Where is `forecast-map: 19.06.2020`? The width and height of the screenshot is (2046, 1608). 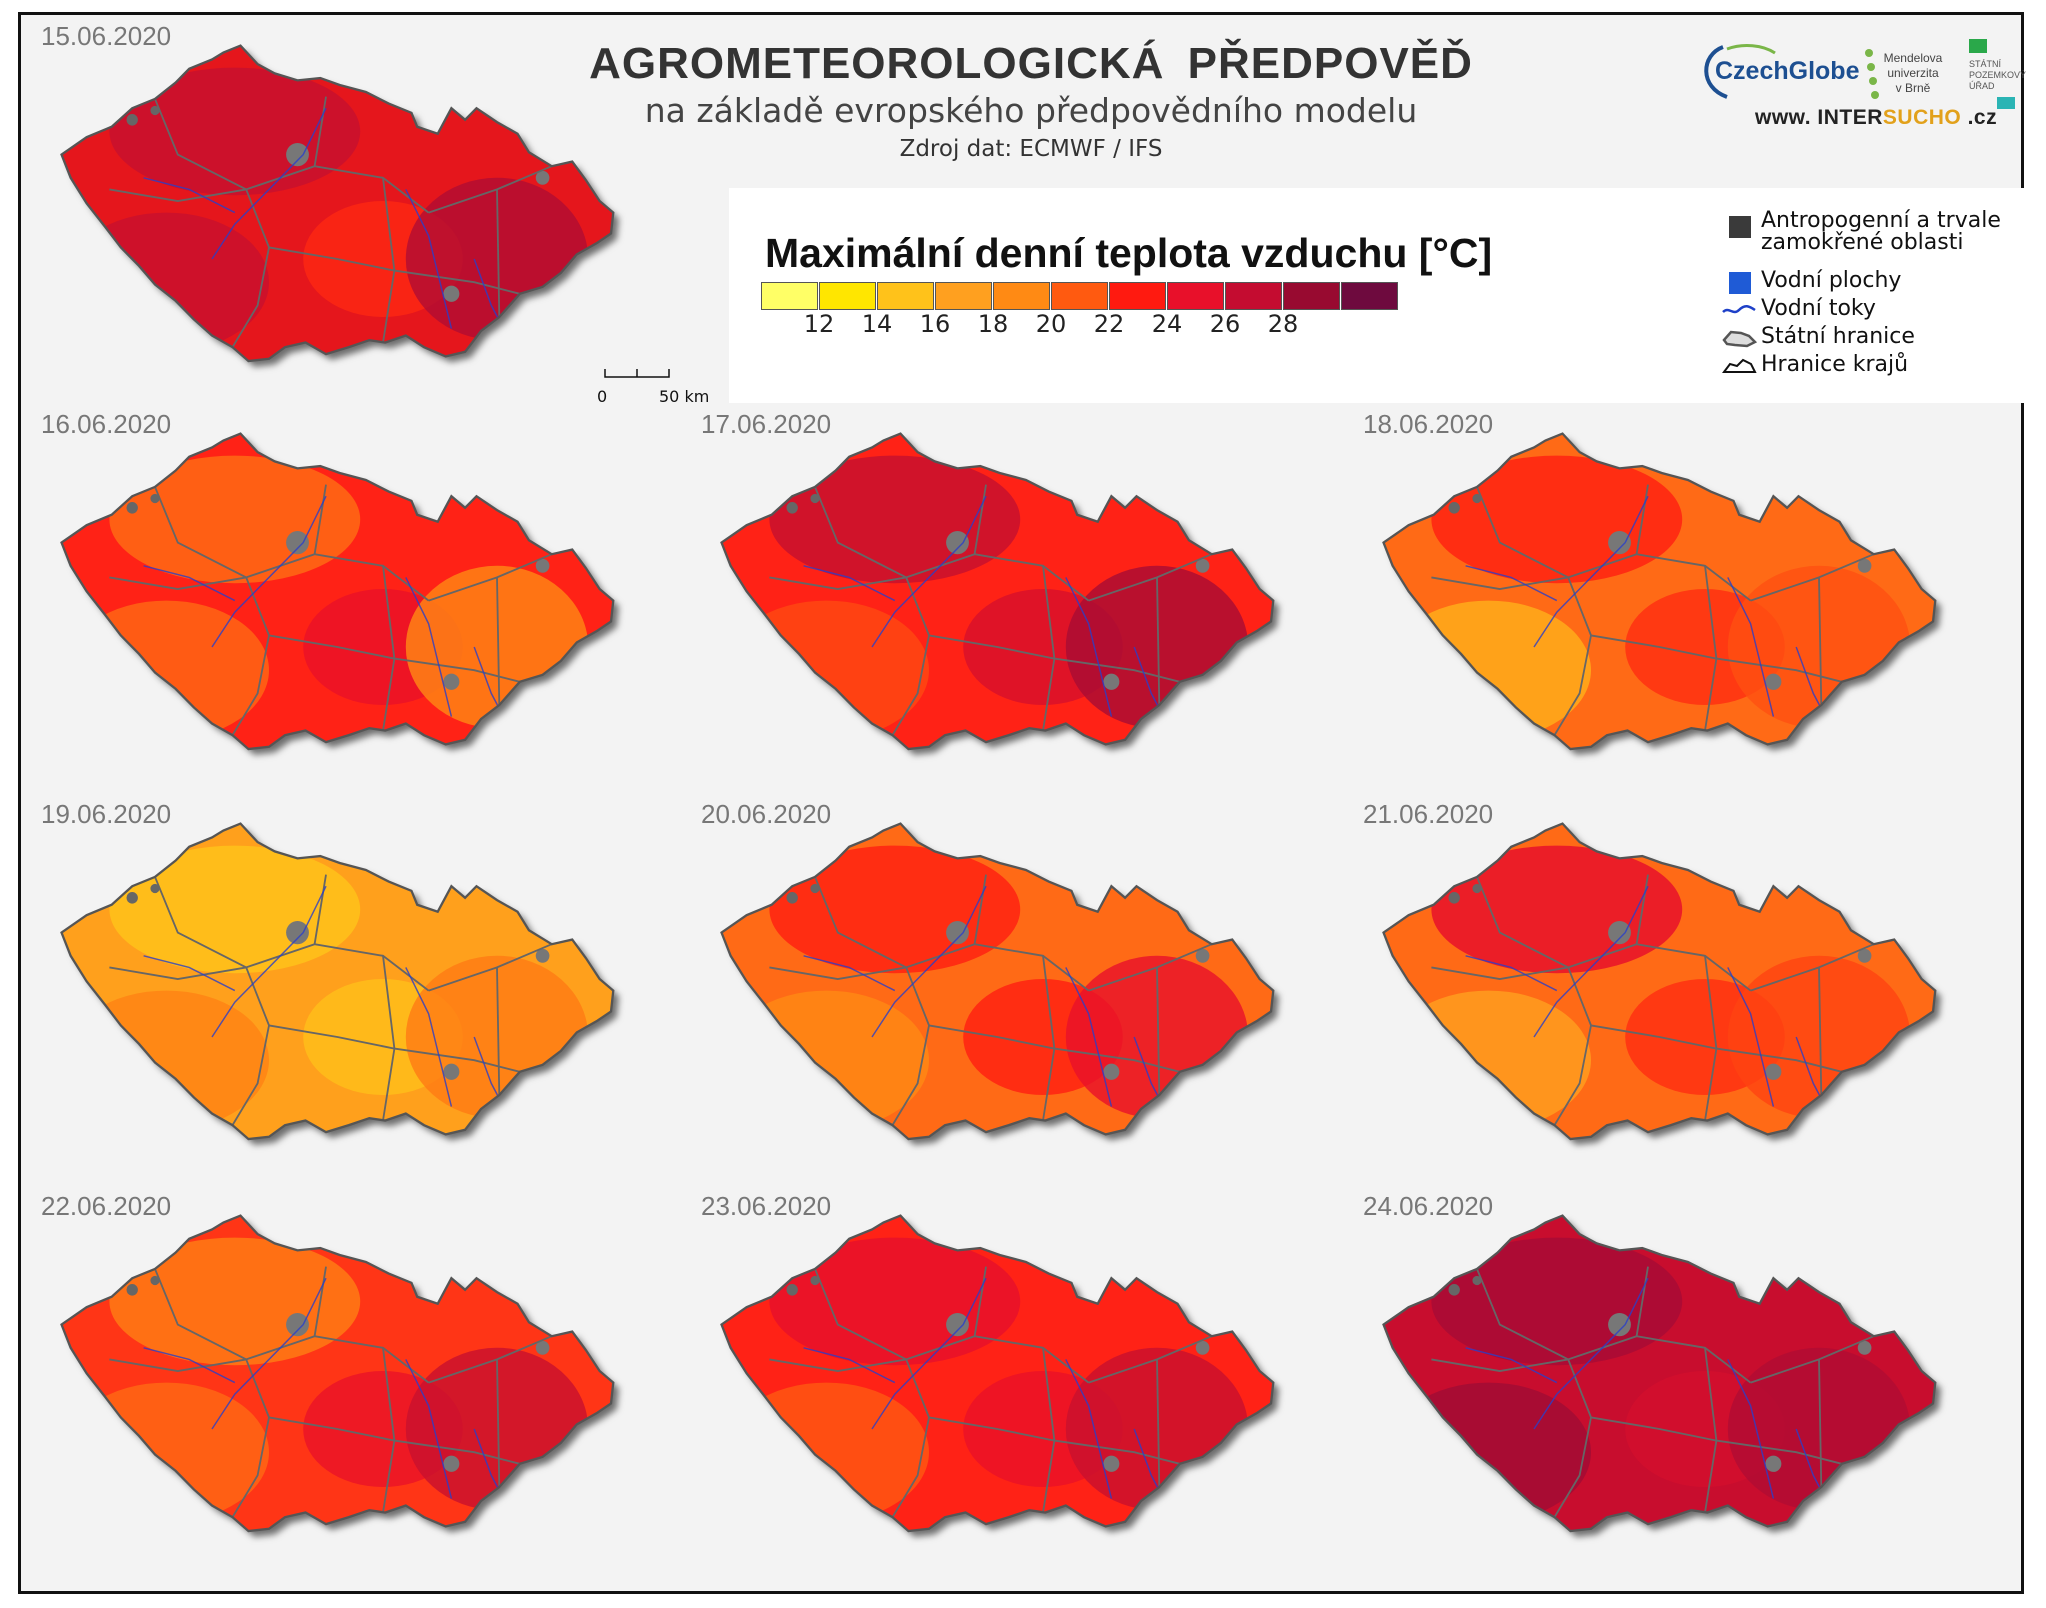 forecast-map: 19.06.2020 is located at coordinates (351, 987).